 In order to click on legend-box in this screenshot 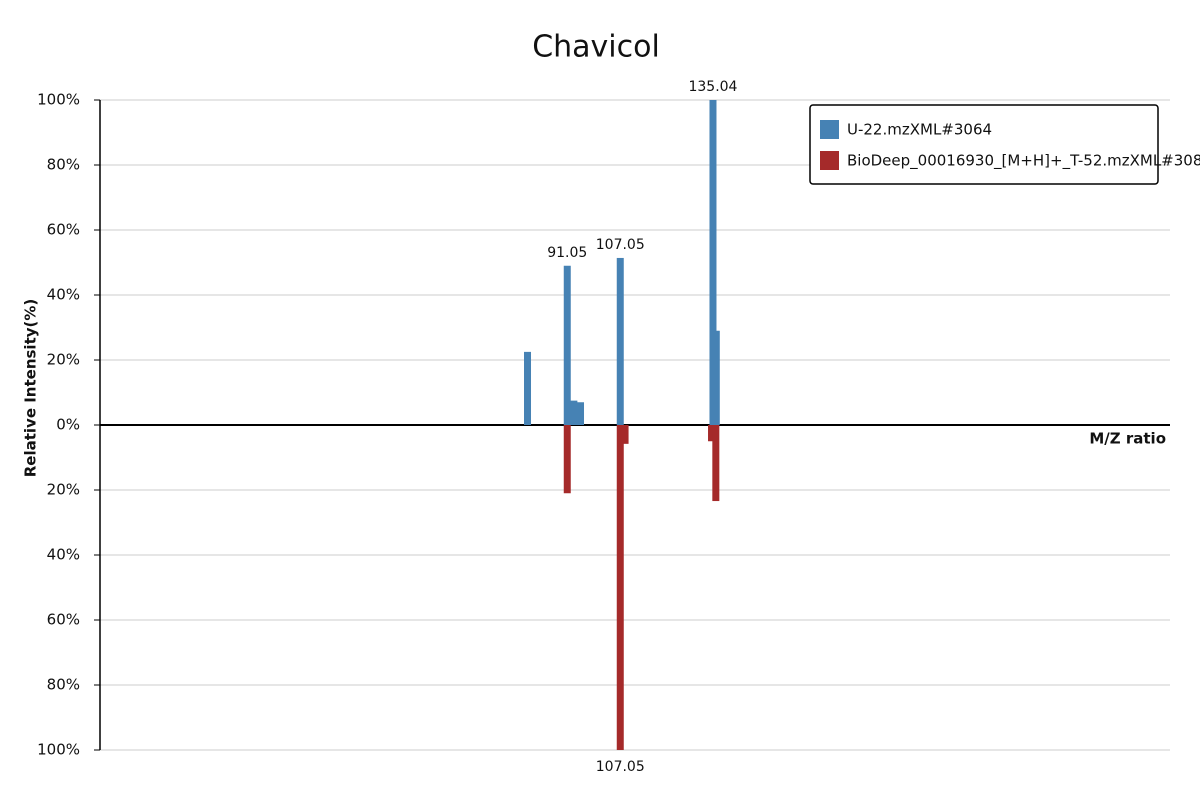, I will do `click(984, 144)`.